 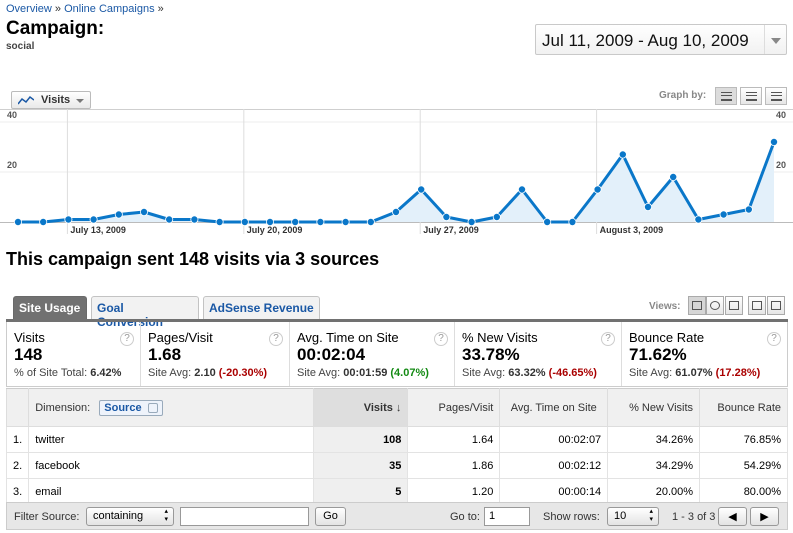 I want to click on date-range-picker: Jul 11, 2009 - Aug 10, 2009, so click(x=661, y=39).